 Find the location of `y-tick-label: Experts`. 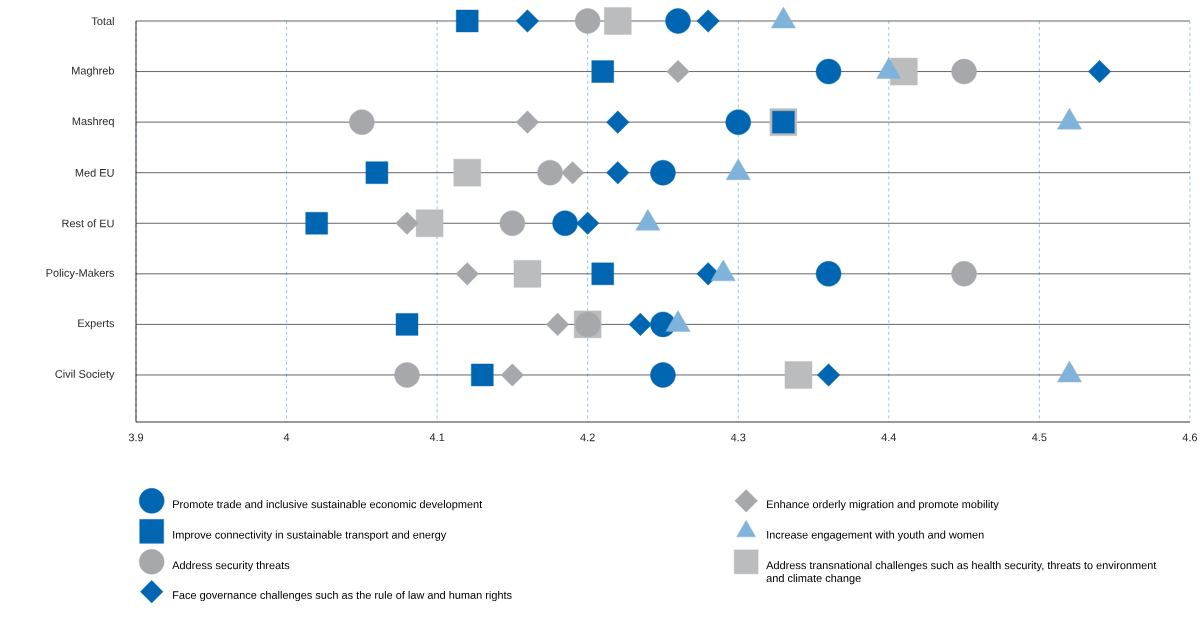

y-tick-label: Experts is located at coordinates (96, 324).